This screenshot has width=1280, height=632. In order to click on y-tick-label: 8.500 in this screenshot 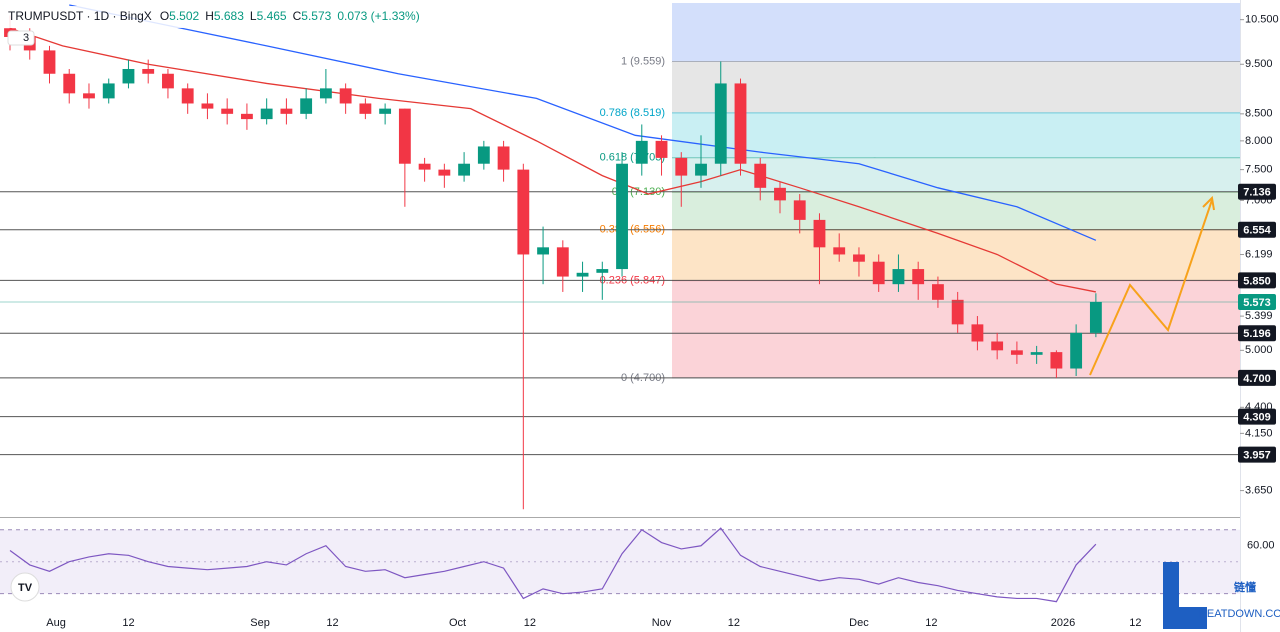, I will do `click(1259, 114)`.